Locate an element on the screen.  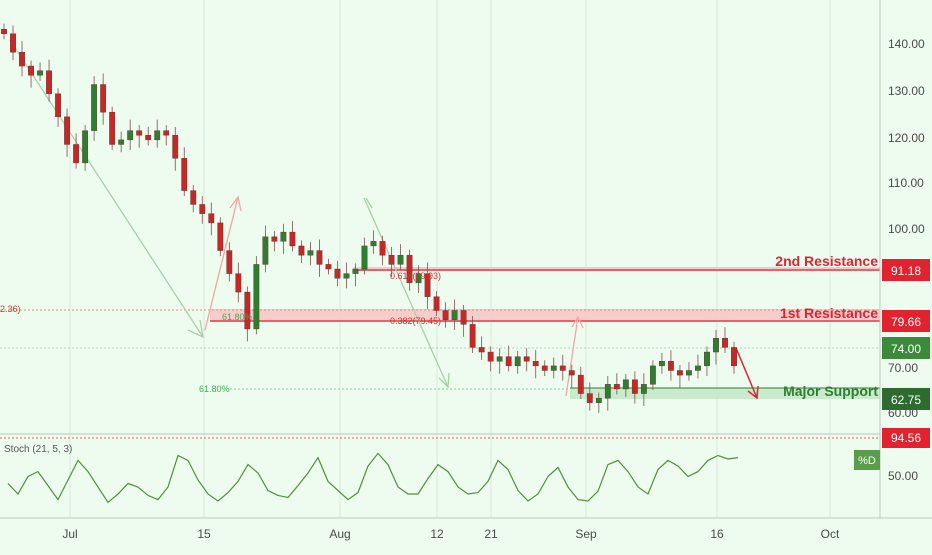
price-tick: 100.00 is located at coordinates (906, 229).